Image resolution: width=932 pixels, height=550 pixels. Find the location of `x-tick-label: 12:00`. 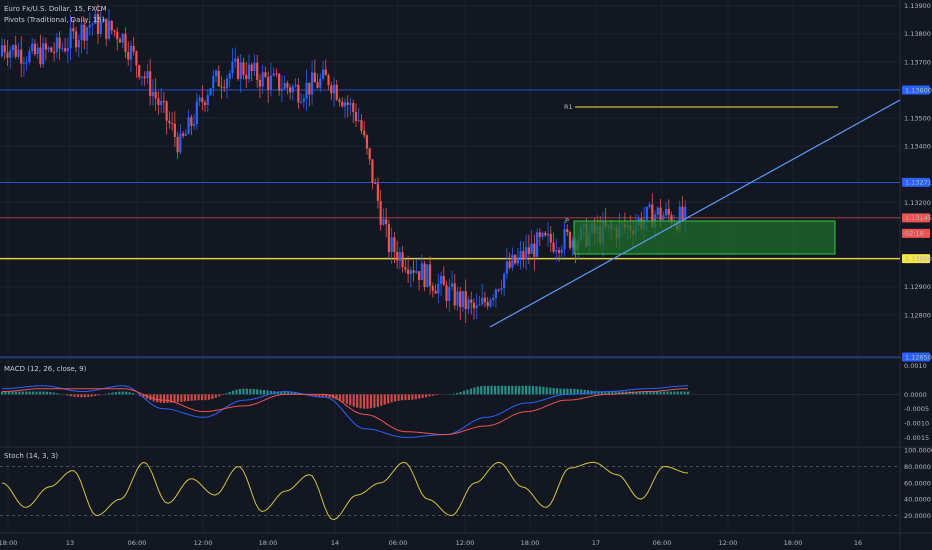

x-tick-label: 12:00 is located at coordinates (203, 543).